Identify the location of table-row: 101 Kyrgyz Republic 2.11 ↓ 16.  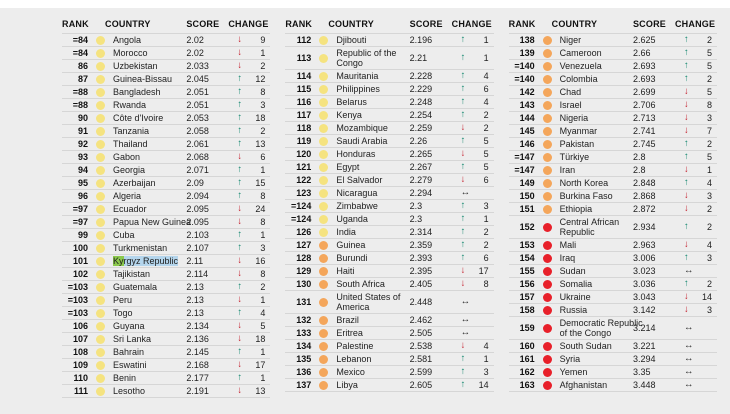
(166, 261).